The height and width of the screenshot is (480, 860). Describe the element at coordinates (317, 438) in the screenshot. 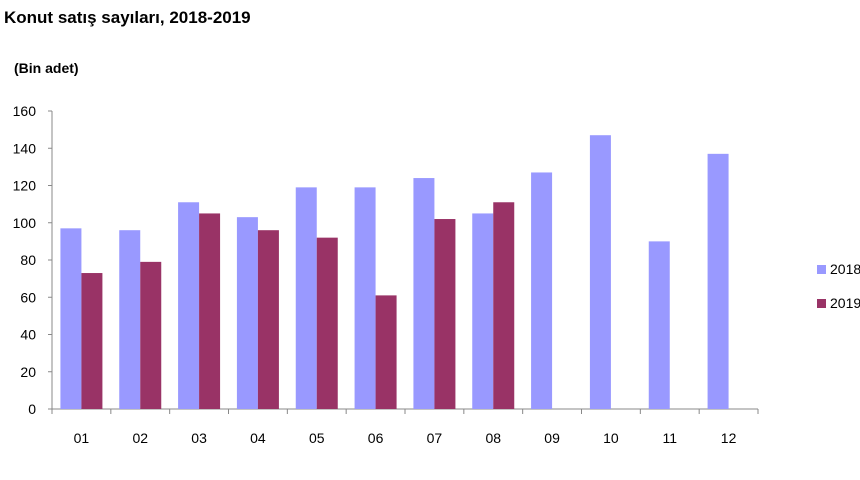

I see `x-tick-label: 05` at that location.